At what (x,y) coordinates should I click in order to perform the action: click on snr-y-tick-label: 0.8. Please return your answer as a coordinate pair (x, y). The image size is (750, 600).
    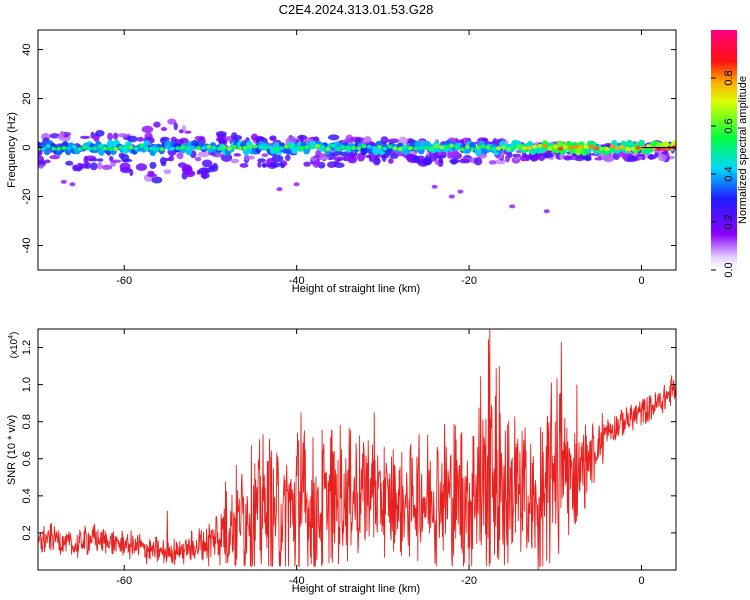
    Looking at the image, I should click on (27, 421).